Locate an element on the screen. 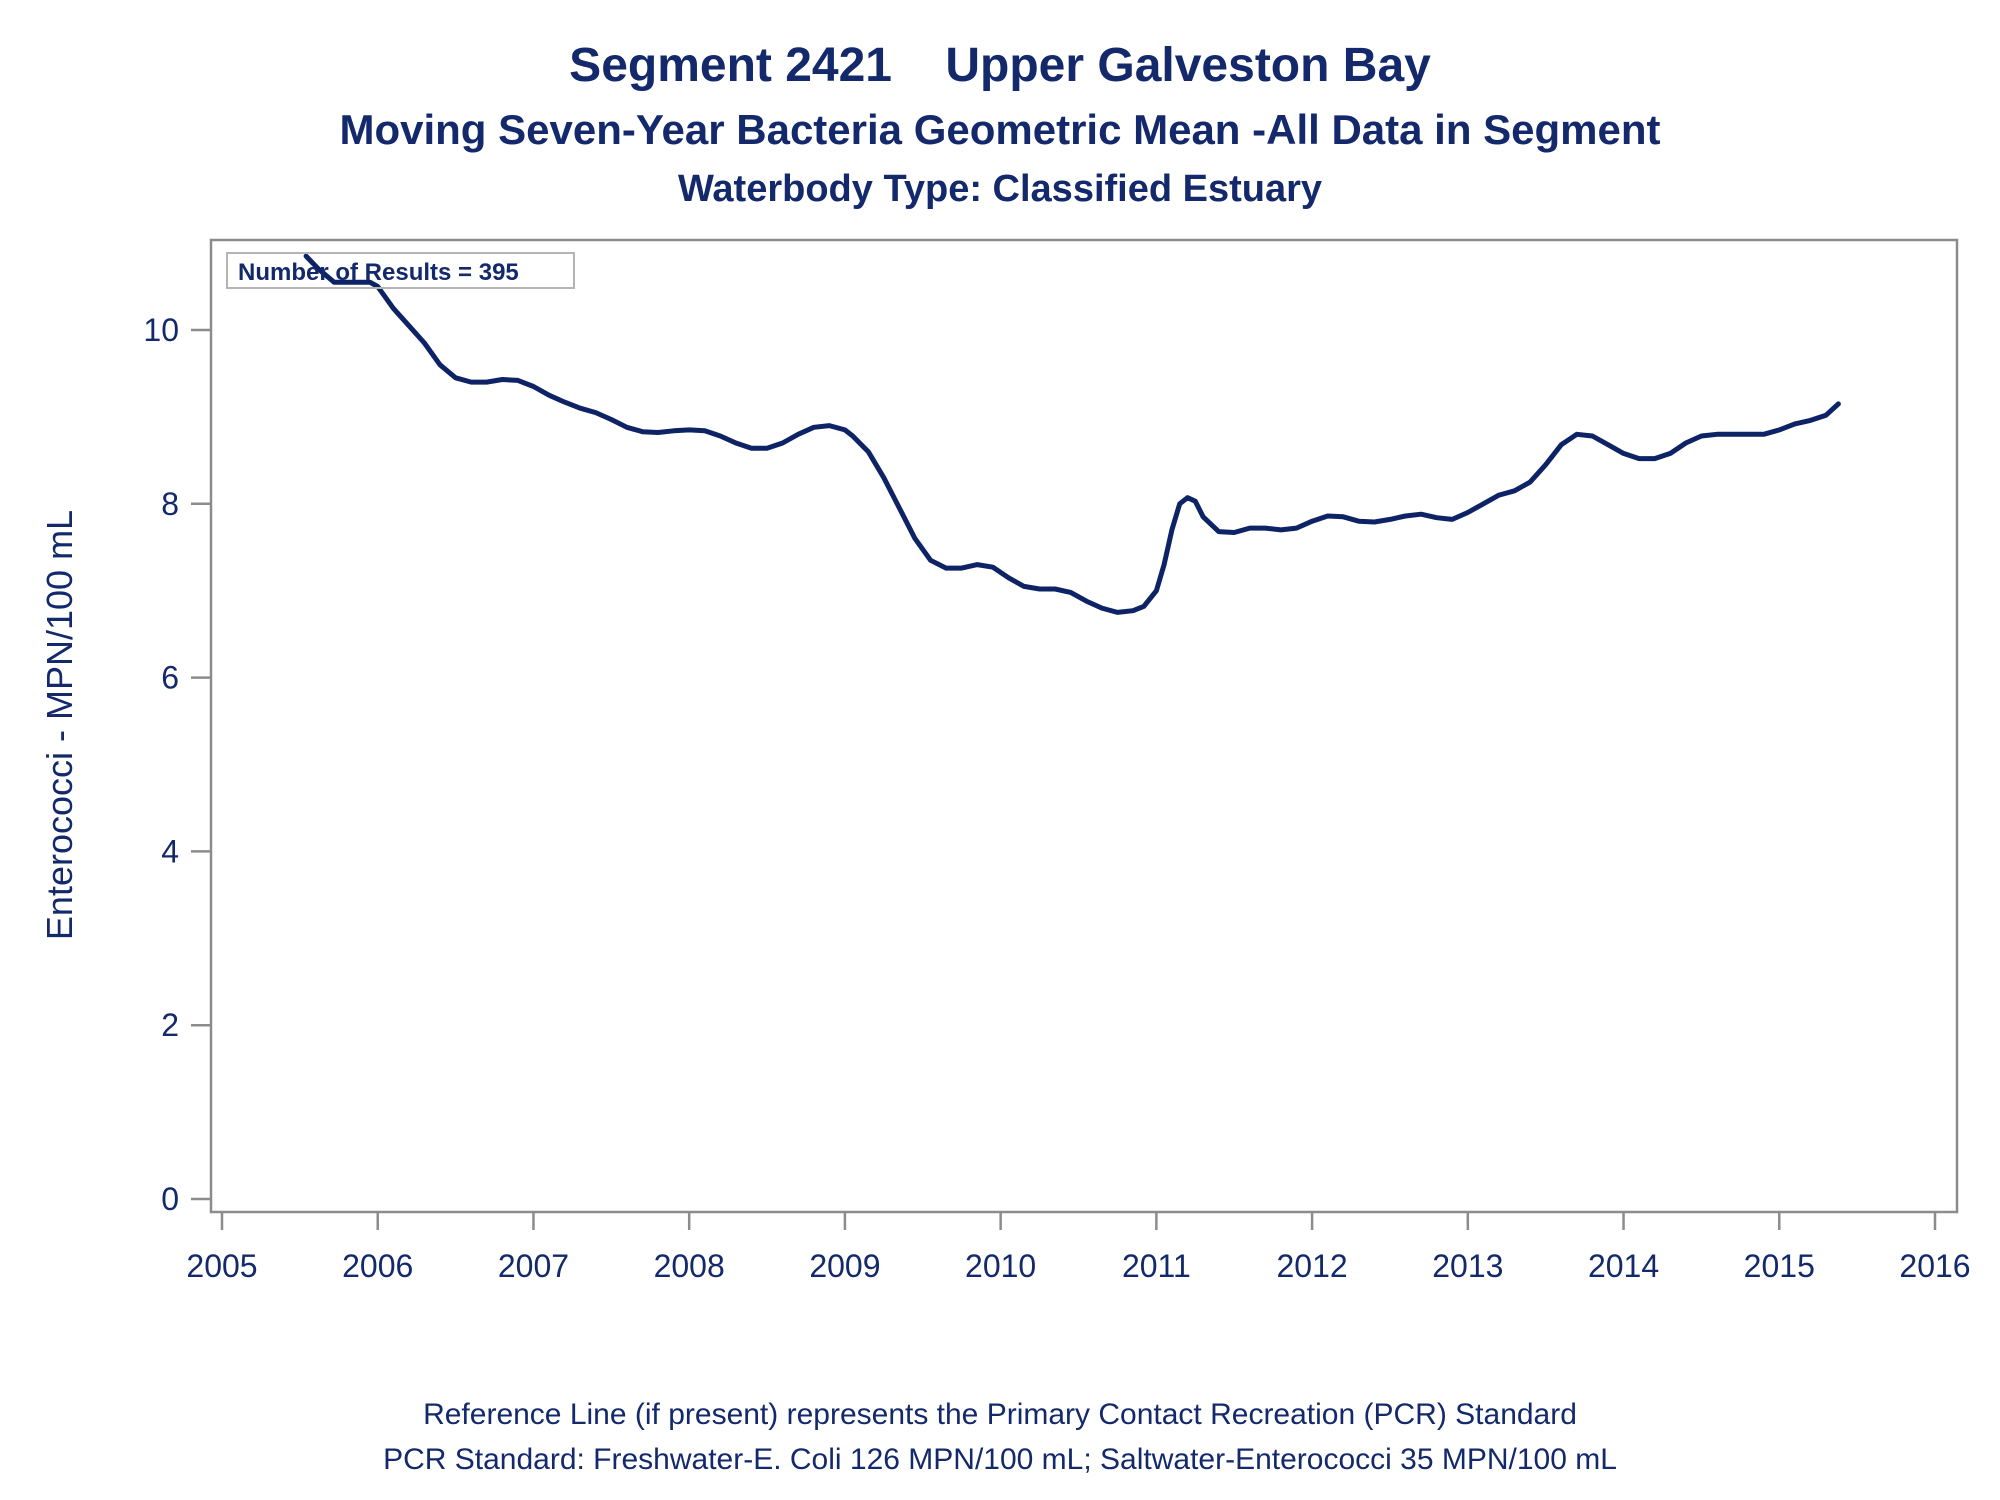 The width and height of the screenshot is (2000, 1500). x-tick-label: 2005 is located at coordinates (221, 1266).